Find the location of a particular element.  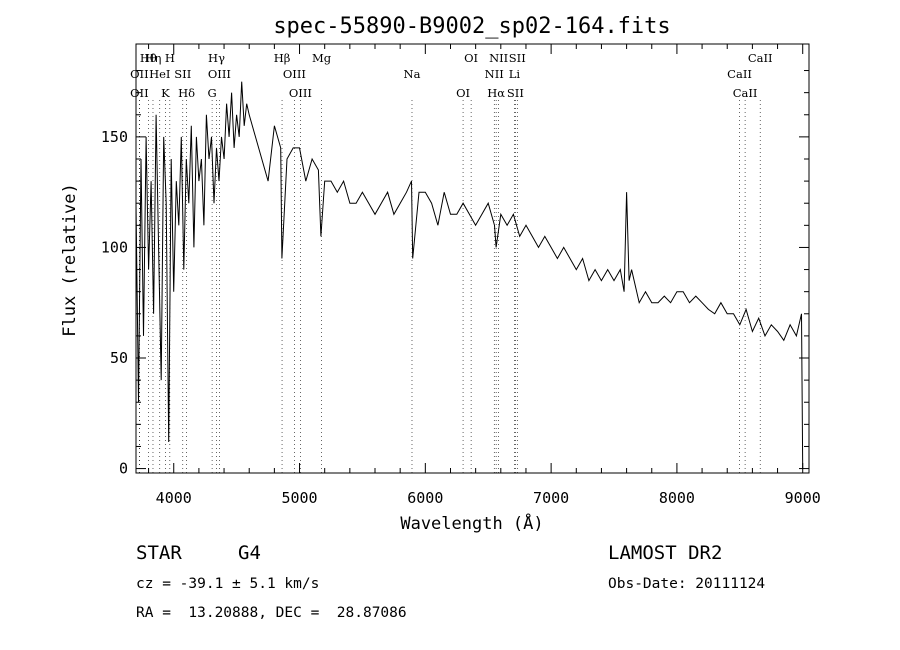

object-class: STAR is located at coordinates (159, 553).